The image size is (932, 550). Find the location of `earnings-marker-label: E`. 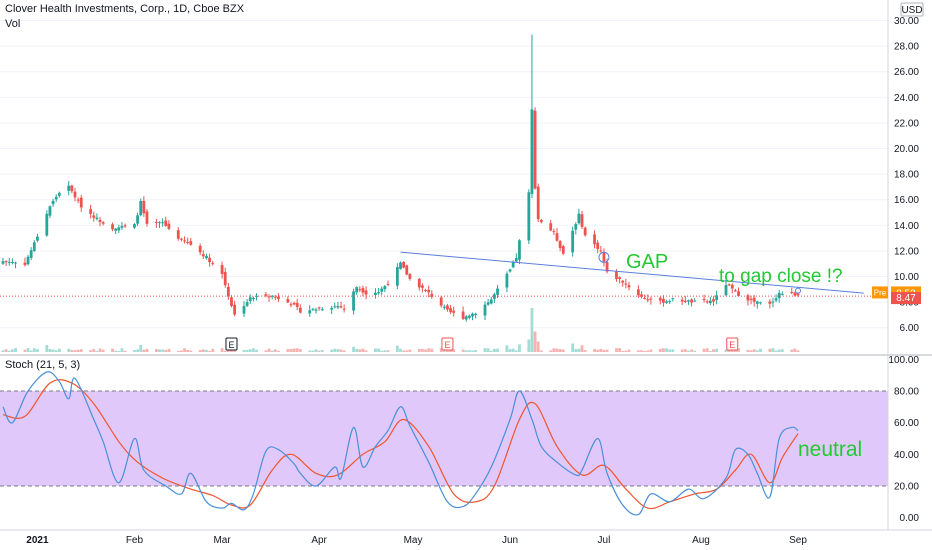

earnings-marker-label: E is located at coordinates (732, 345).